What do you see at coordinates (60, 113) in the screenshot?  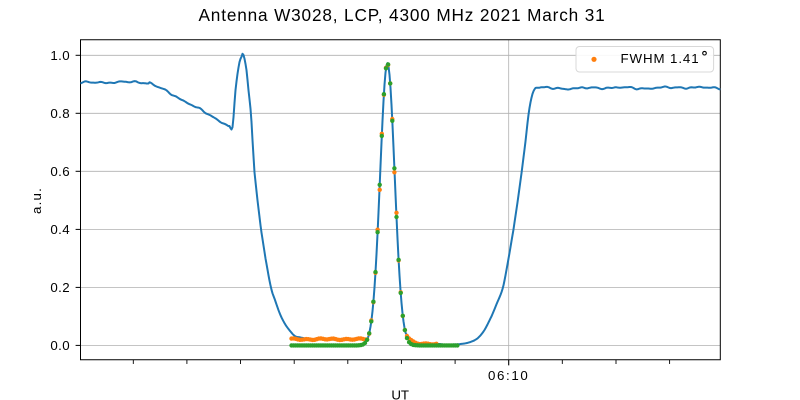 I see `svg-text: 0.8` at bounding box center [60, 113].